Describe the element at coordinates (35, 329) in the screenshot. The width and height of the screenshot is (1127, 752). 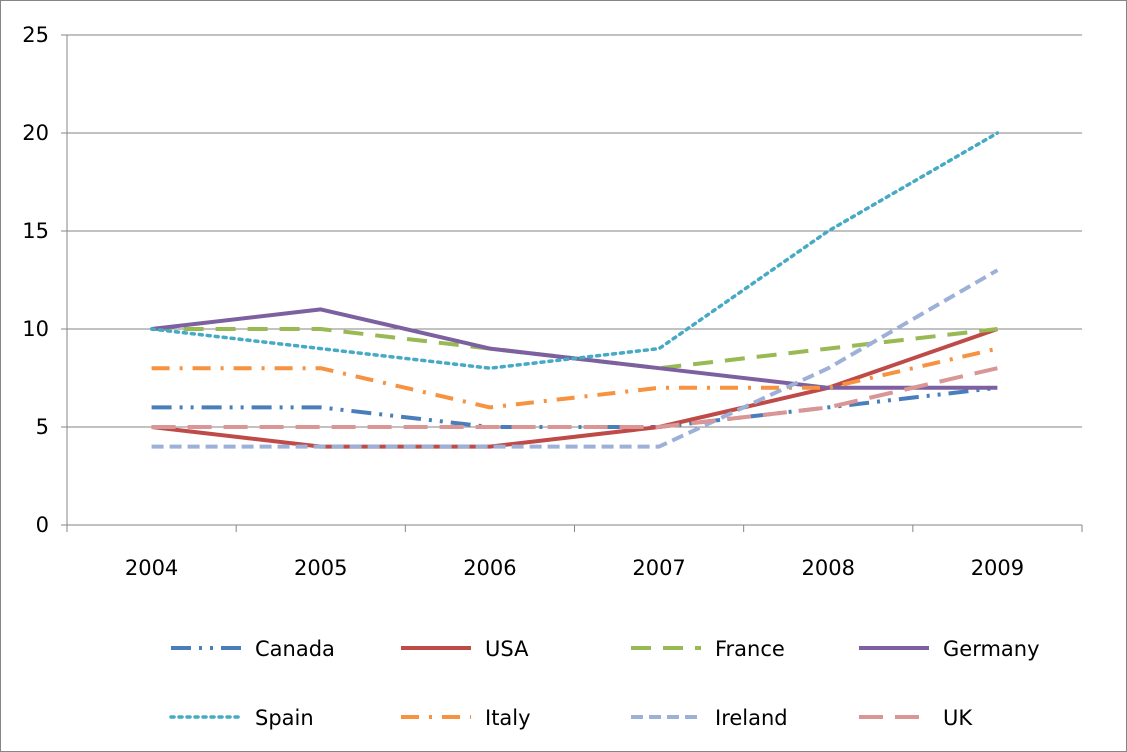
I see `y-tick-label: 10` at that location.